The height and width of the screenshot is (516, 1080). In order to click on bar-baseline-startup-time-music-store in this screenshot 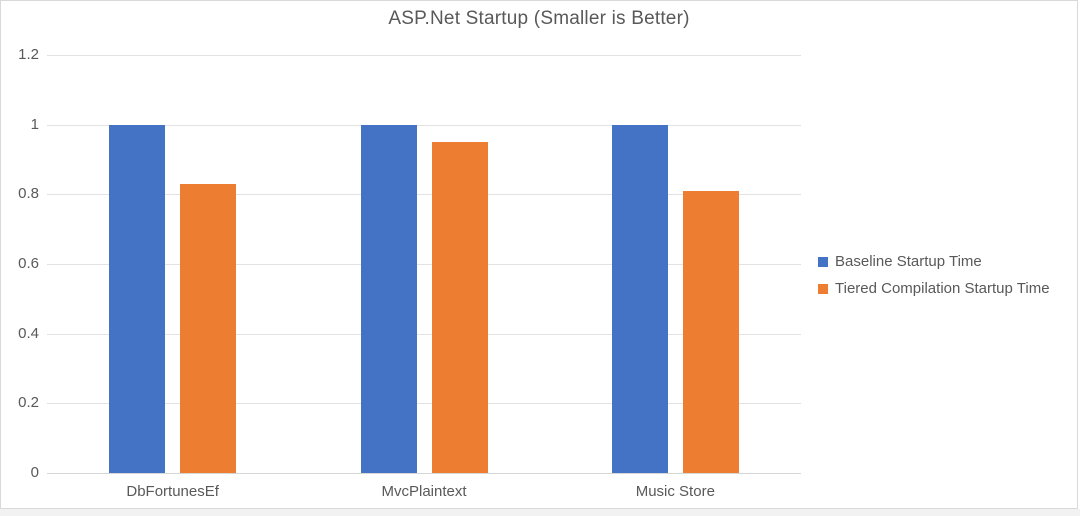, I will do `click(639, 298)`.